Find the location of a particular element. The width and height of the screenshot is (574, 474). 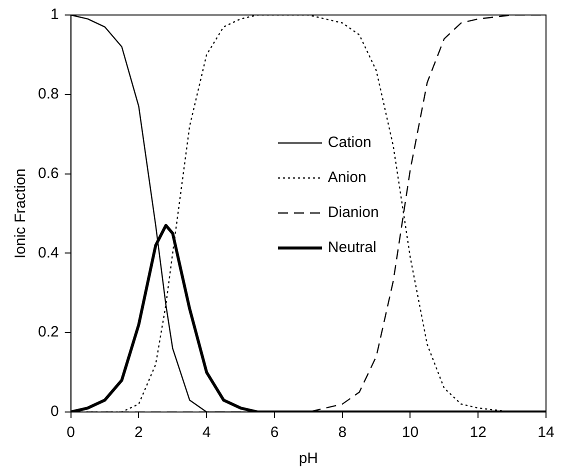

x-tick-label: 4 is located at coordinates (206, 433).